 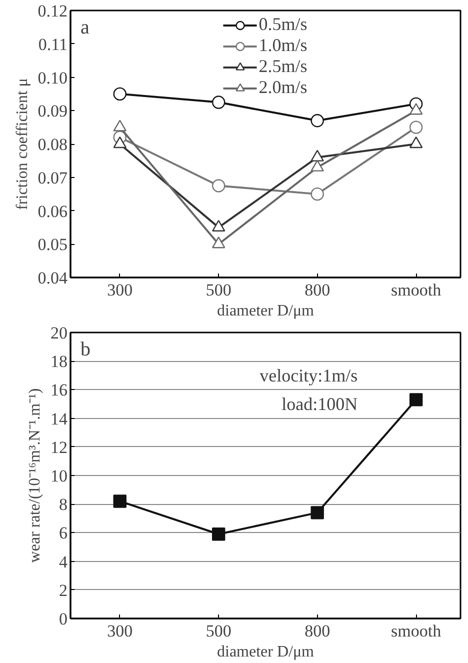 What do you see at coordinates (53, 244) in the screenshot?
I see `y-tick-label: 0.05` at bounding box center [53, 244].